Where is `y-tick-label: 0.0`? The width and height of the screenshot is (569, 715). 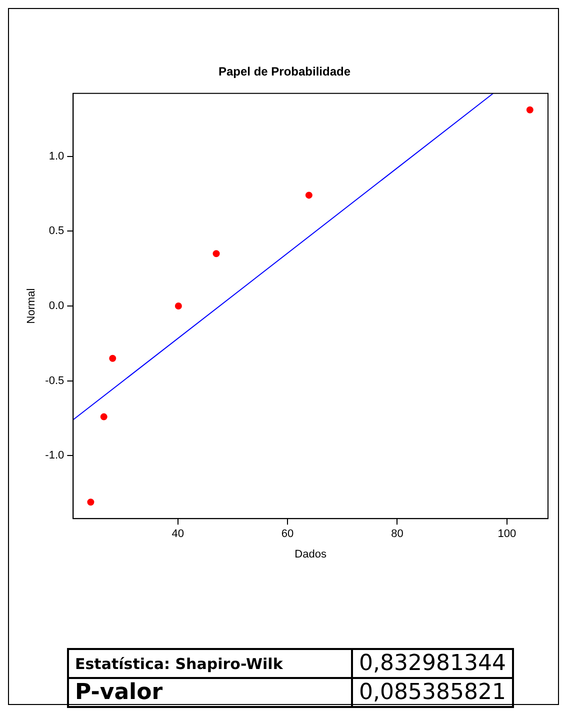 y-tick-label: 0.0 is located at coordinates (56, 306).